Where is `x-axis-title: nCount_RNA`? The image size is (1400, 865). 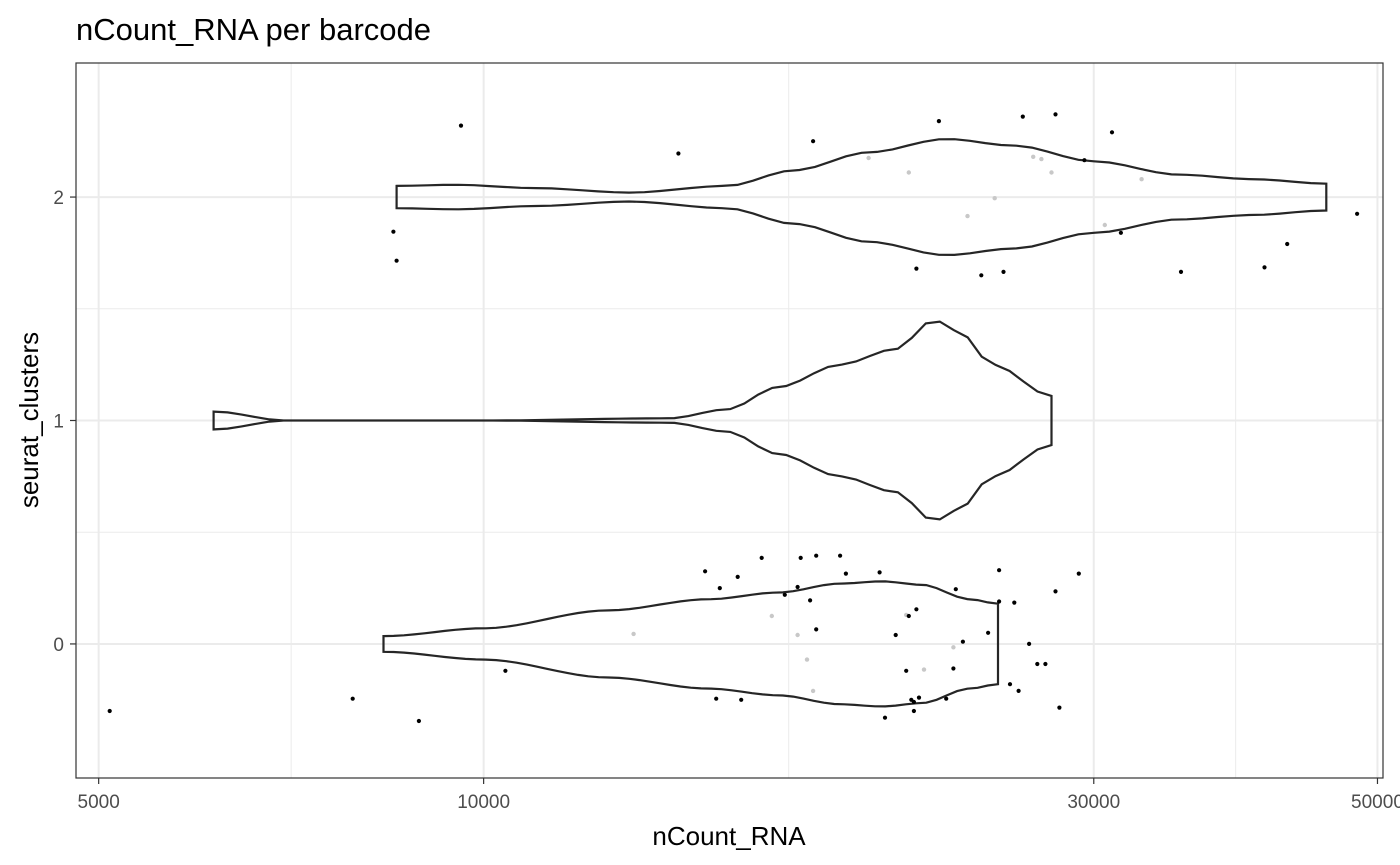
x-axis-title: nCount_RNA is located at coordinates (729, 836).